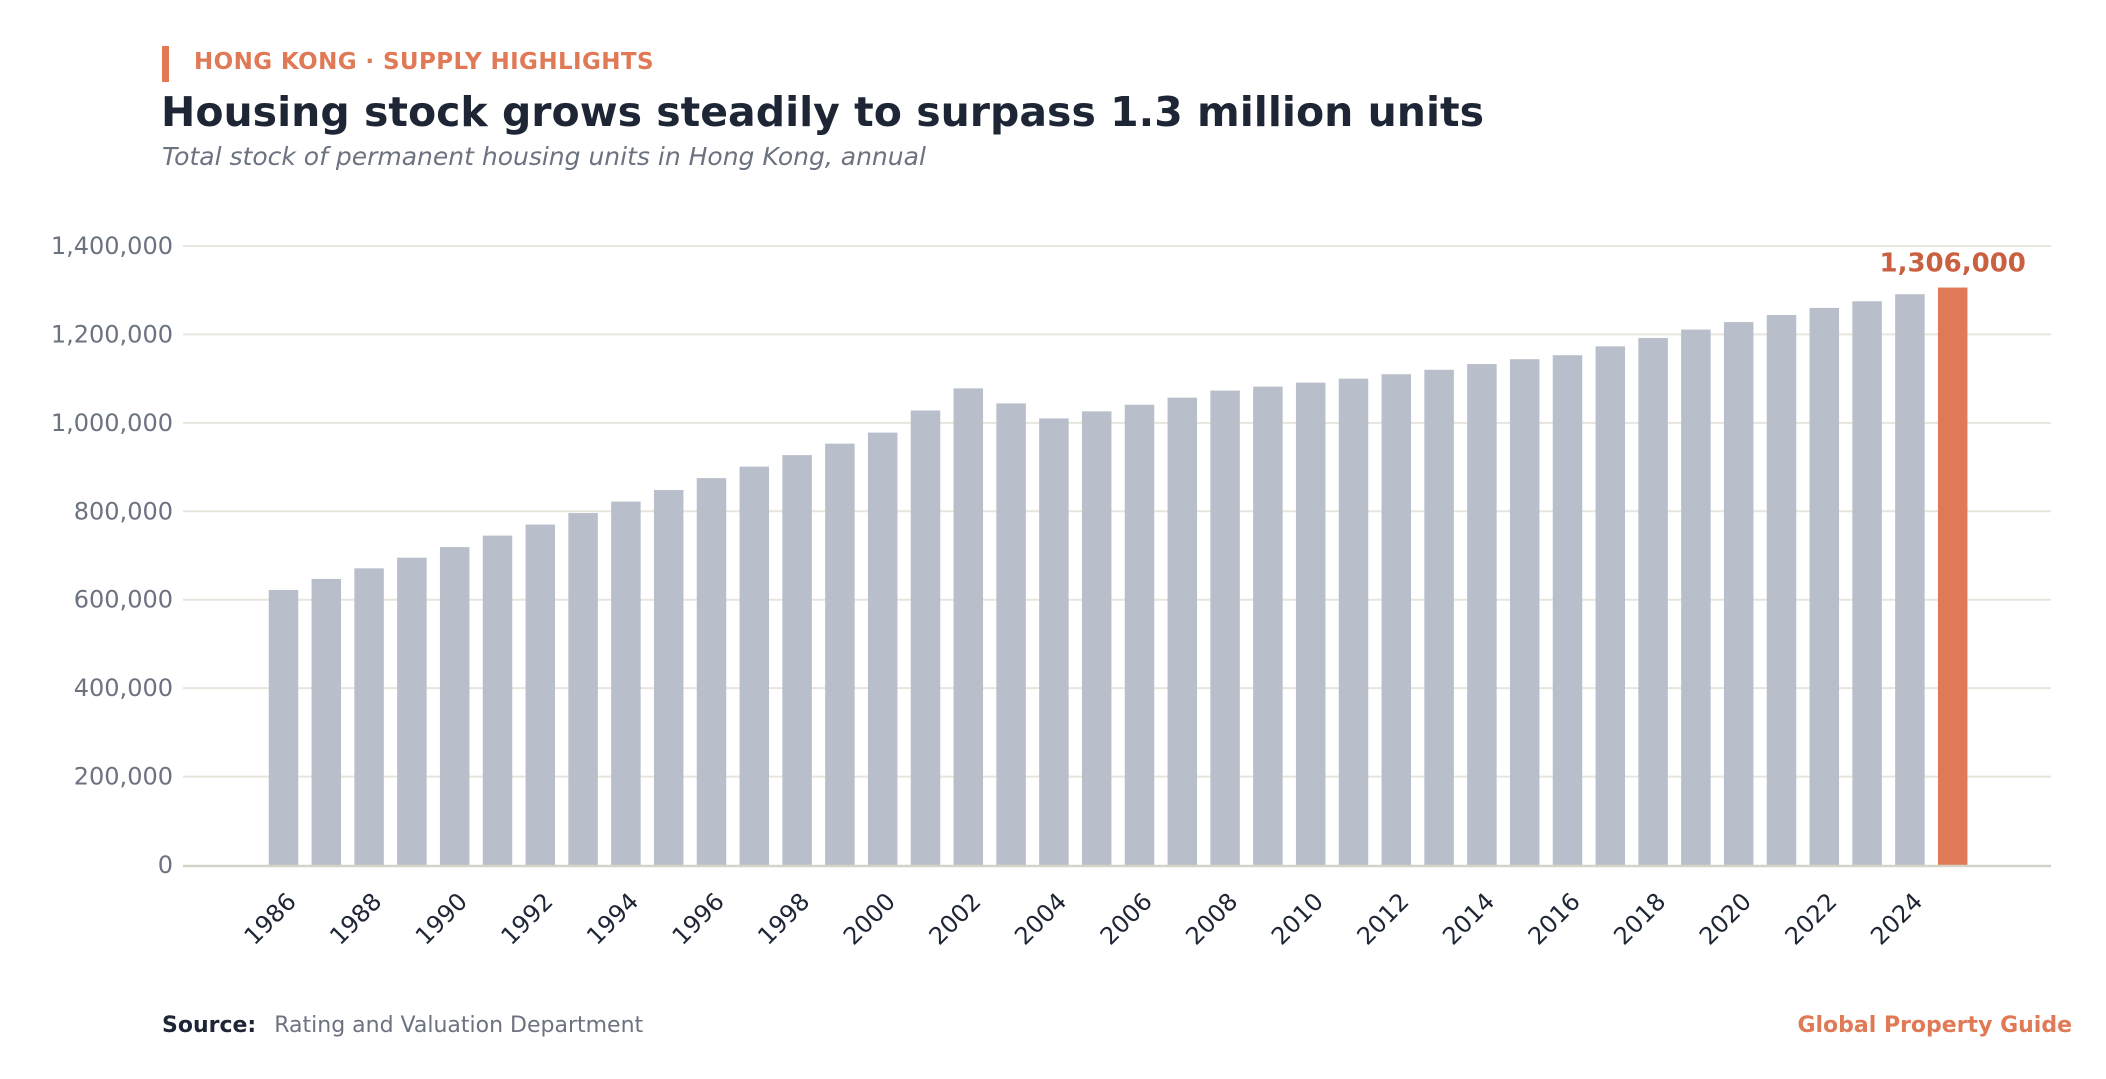 The image size is (2106, 1079). I want to click on bar-1999, so click(840, 654).